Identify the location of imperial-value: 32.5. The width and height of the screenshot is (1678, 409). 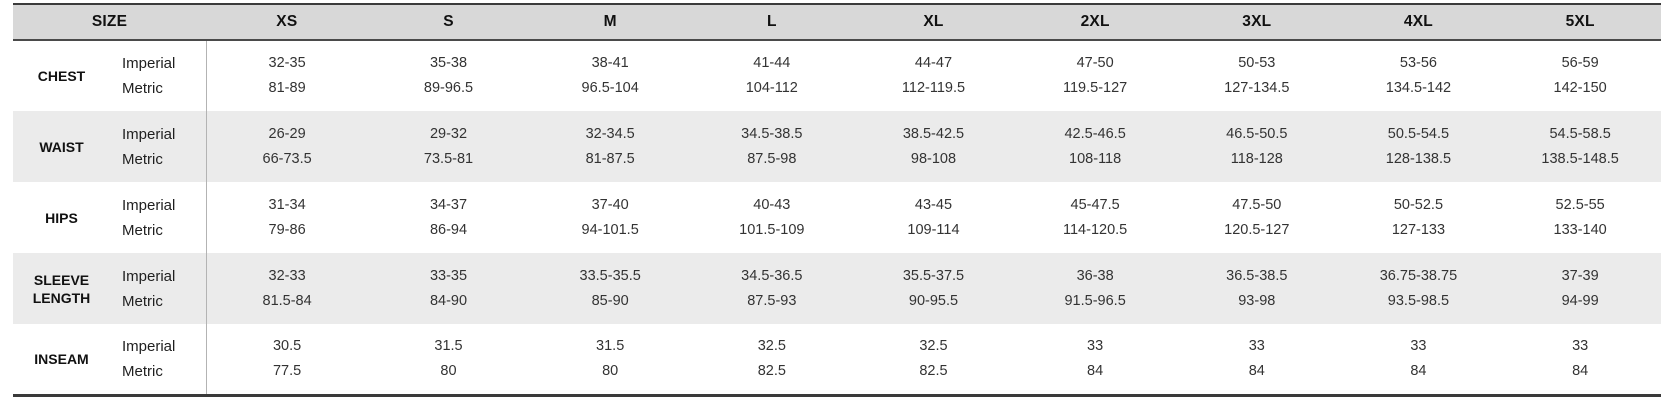
(933, 345).